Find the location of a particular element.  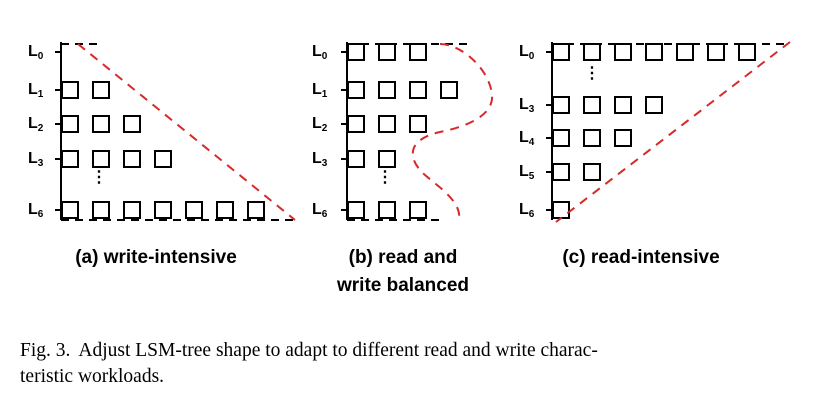

level-label-L5: L5 is located at coordinates (527, 172).